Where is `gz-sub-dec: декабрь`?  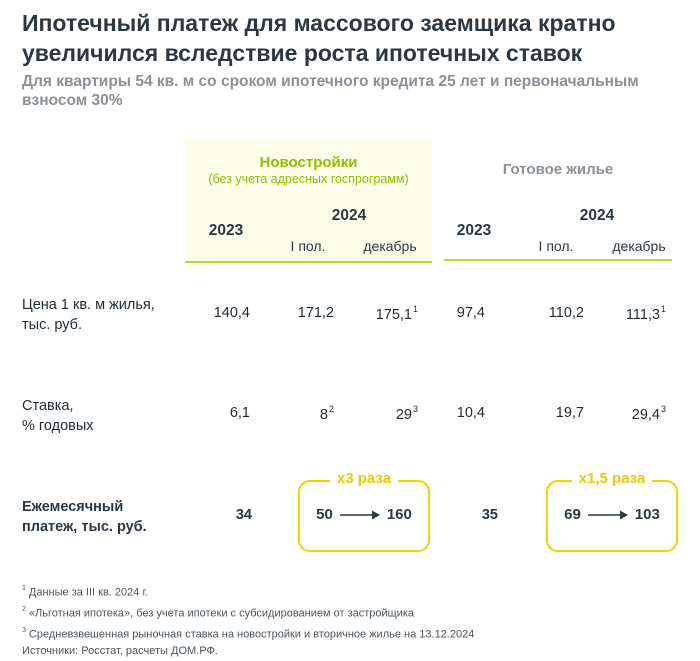 gz-sub-dec: декабрь is located at coordinates (639, 246).